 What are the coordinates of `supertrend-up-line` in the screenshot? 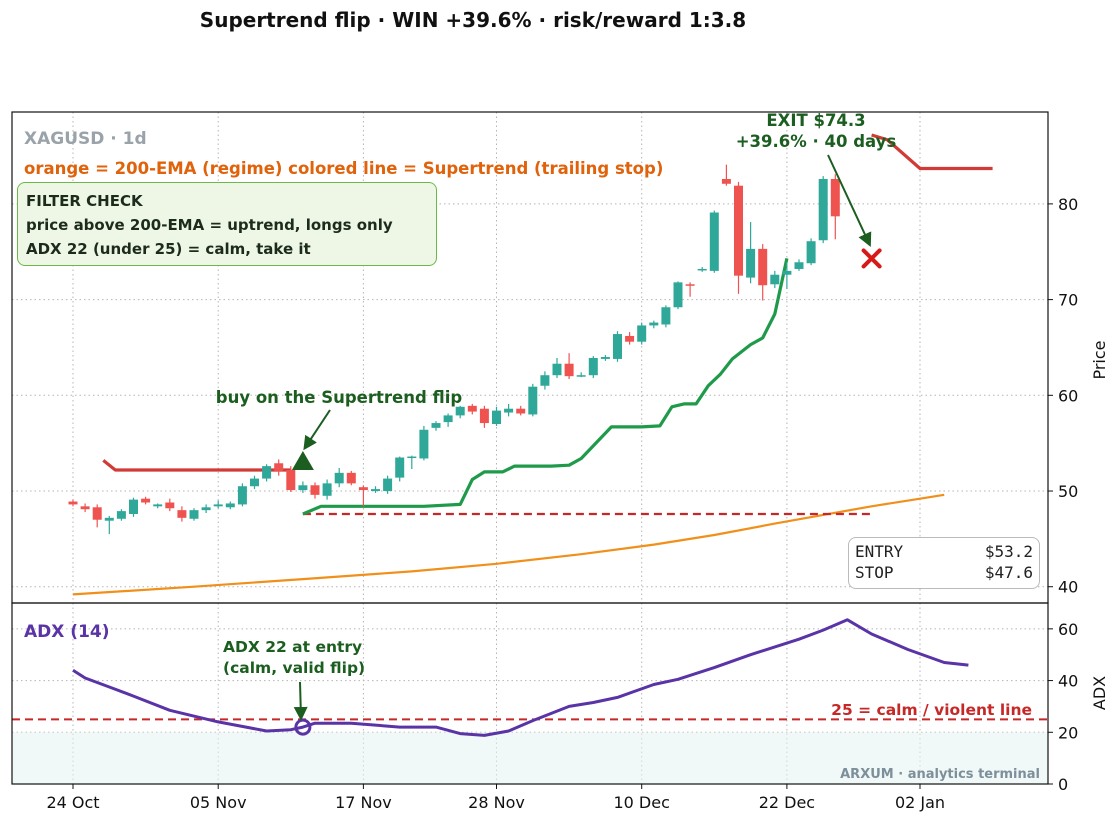 It's located at (545, 387).